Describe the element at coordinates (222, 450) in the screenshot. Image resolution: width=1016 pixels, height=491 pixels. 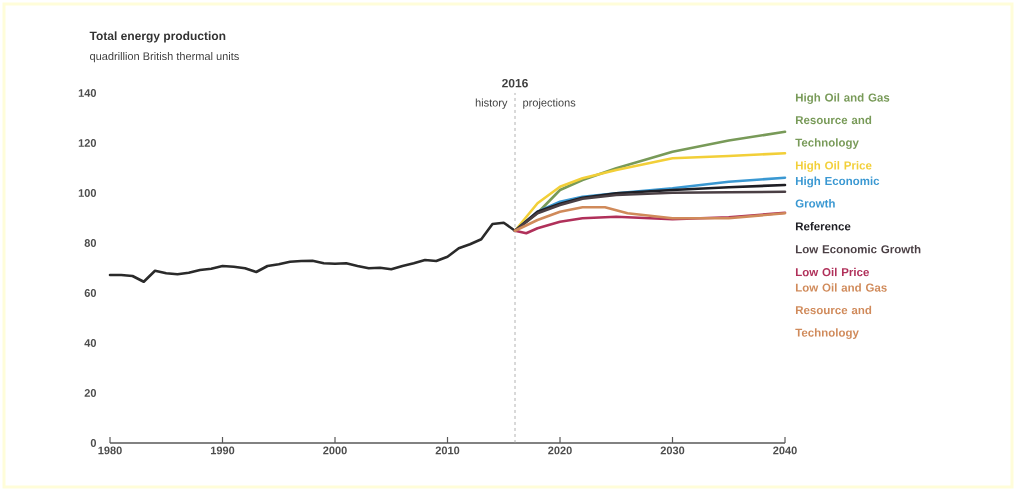
I see `x-tick-label: 1990` at that location.